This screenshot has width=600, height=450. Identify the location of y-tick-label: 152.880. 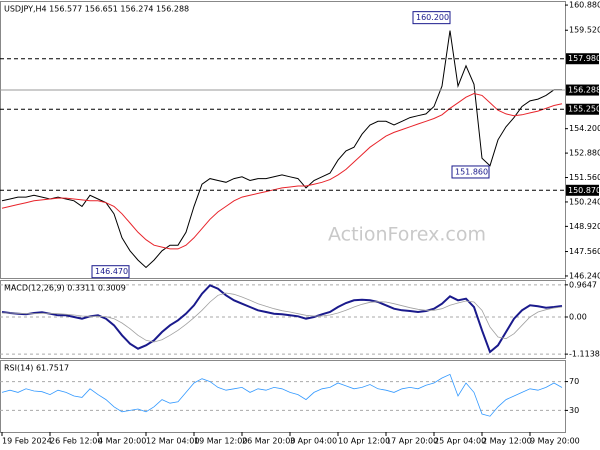
(584, 153).